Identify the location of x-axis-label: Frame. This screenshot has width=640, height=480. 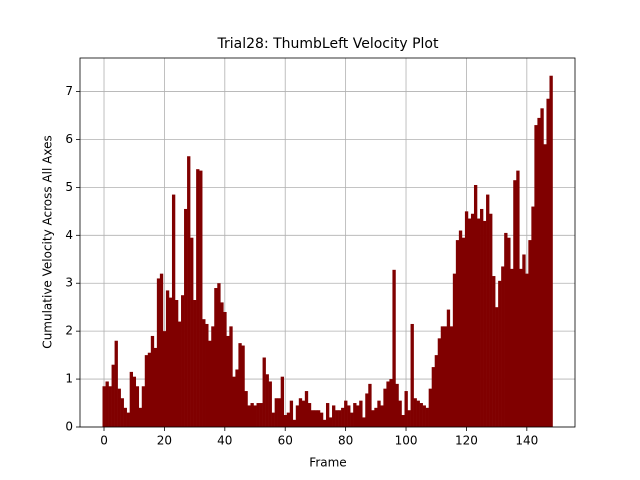
(327, 463).